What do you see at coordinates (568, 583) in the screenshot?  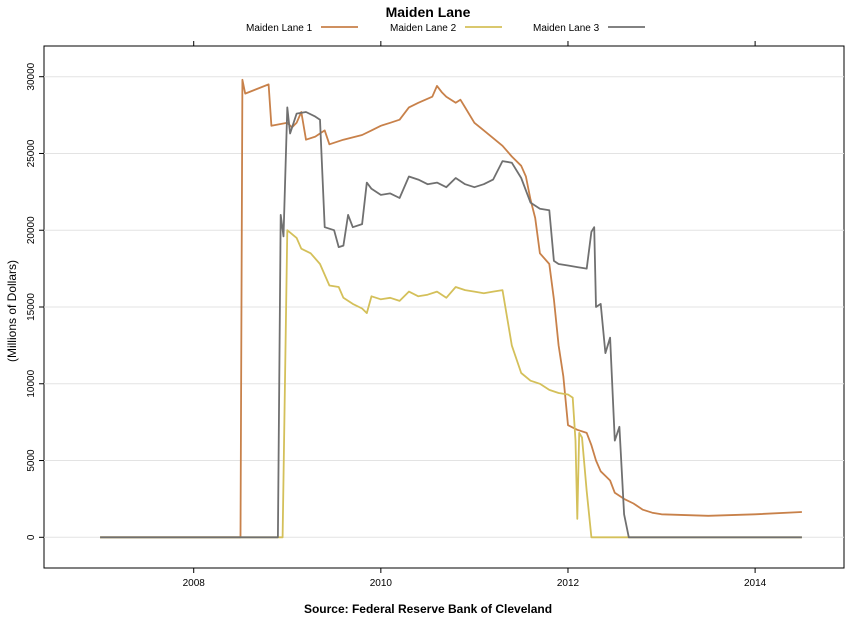 I see `x-tick-label: 2012` at bounding box center [568, 583].